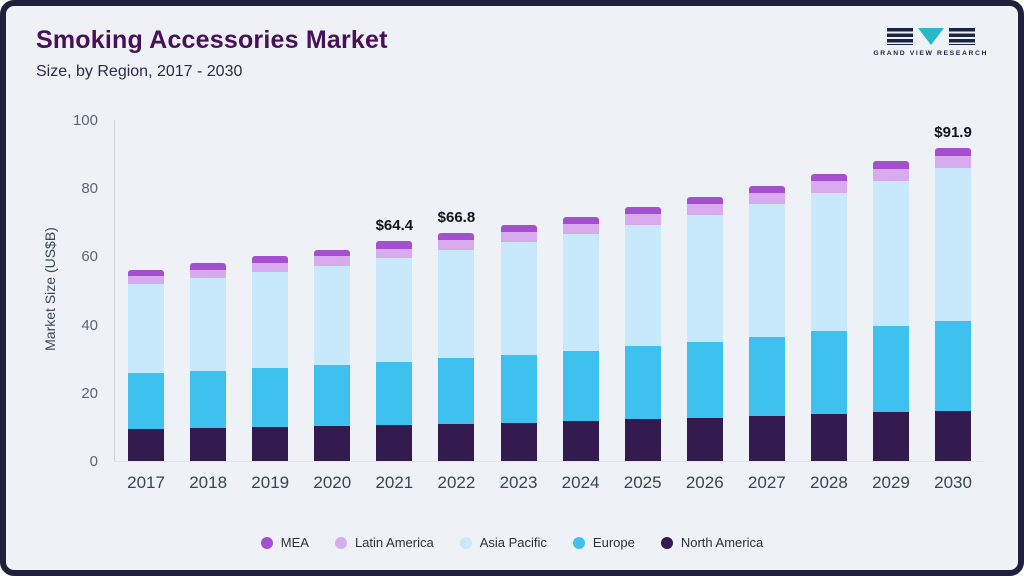 Image resolution: width=1024 pixels, height=576 pixels. Describe the element at coordinates (704, 278) in the screenshot. I see `segment-asia-pacific-2026` at that location.